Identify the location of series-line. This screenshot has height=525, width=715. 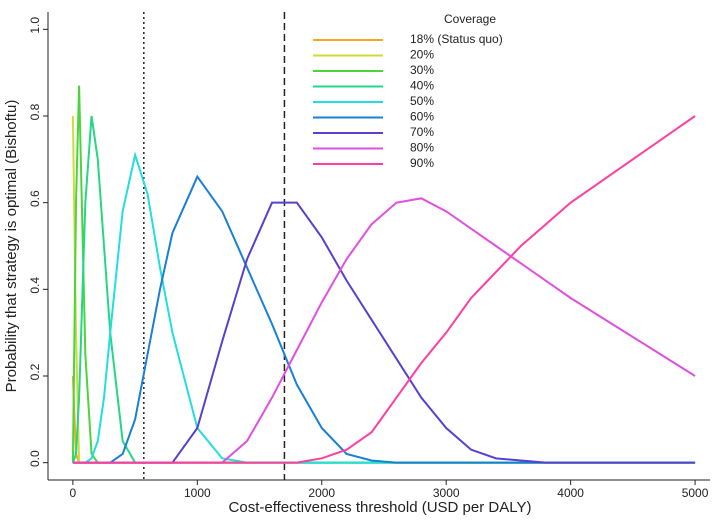
(383, 419).